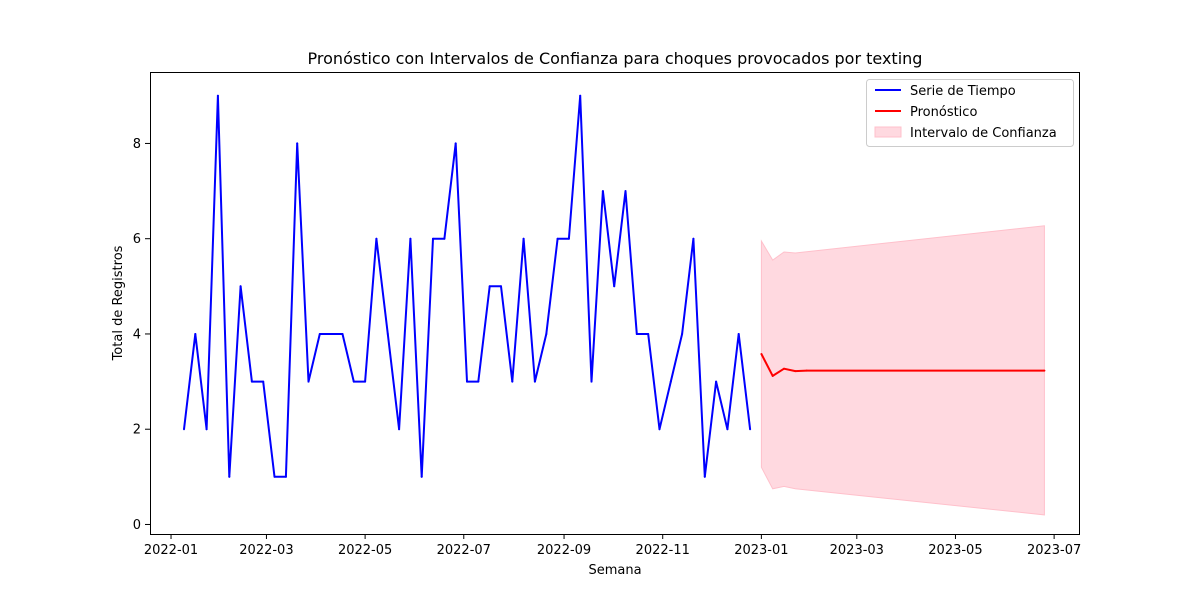 This screenshot has height=600, width=1200. I want to click on y-tick-label: 0, so click(137, 525).